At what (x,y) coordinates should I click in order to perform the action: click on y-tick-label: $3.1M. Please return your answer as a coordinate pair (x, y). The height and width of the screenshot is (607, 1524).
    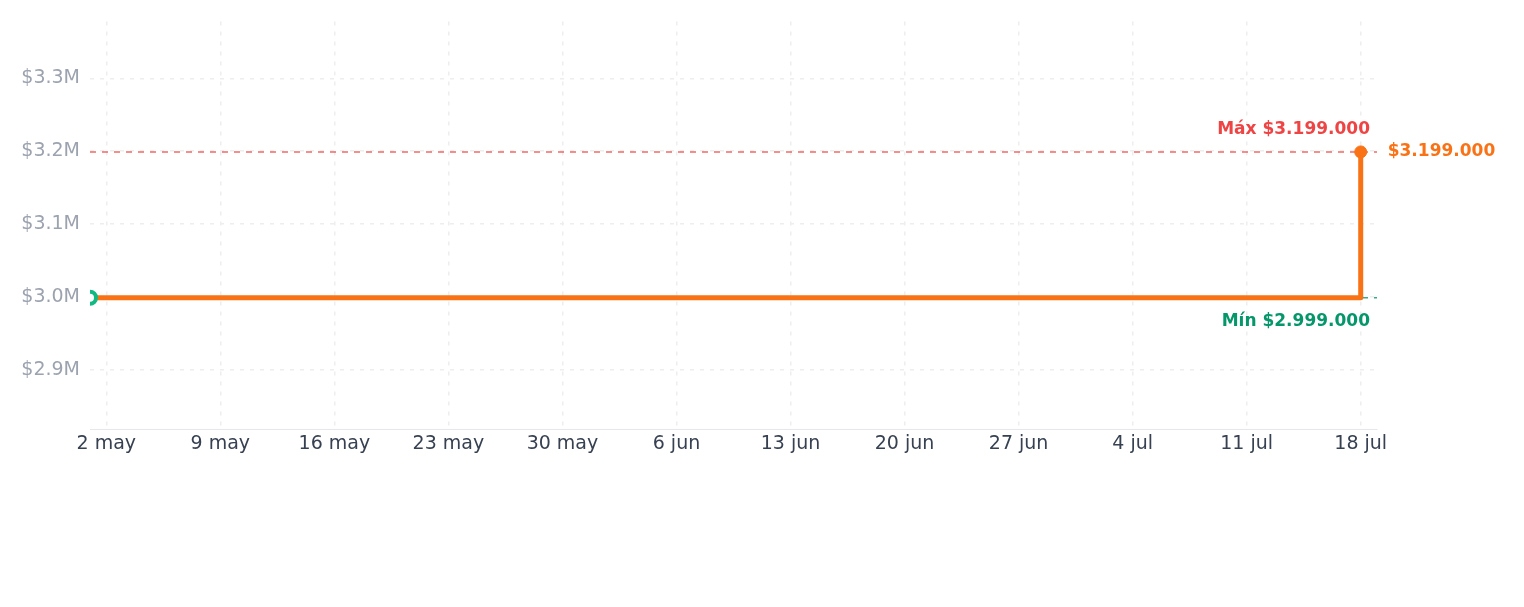
    Looking at the image, I should click on (50, 222).